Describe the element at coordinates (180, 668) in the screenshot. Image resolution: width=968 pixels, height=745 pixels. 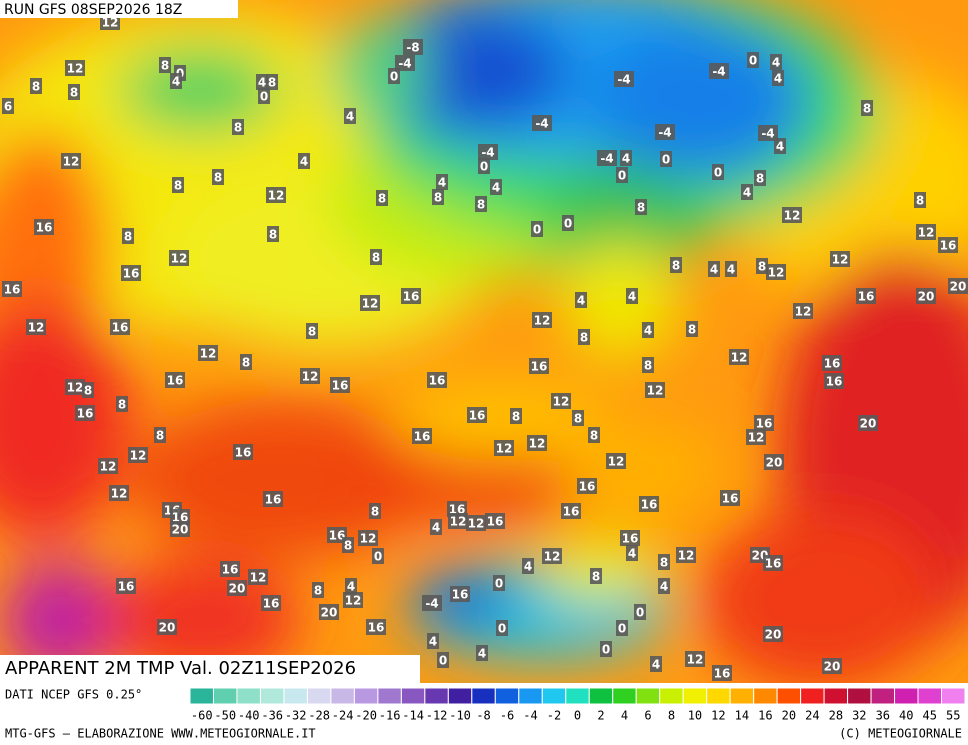
I see `product-title: APPARENT 2M TMP Val. 02Z11SEP2026` at that location.